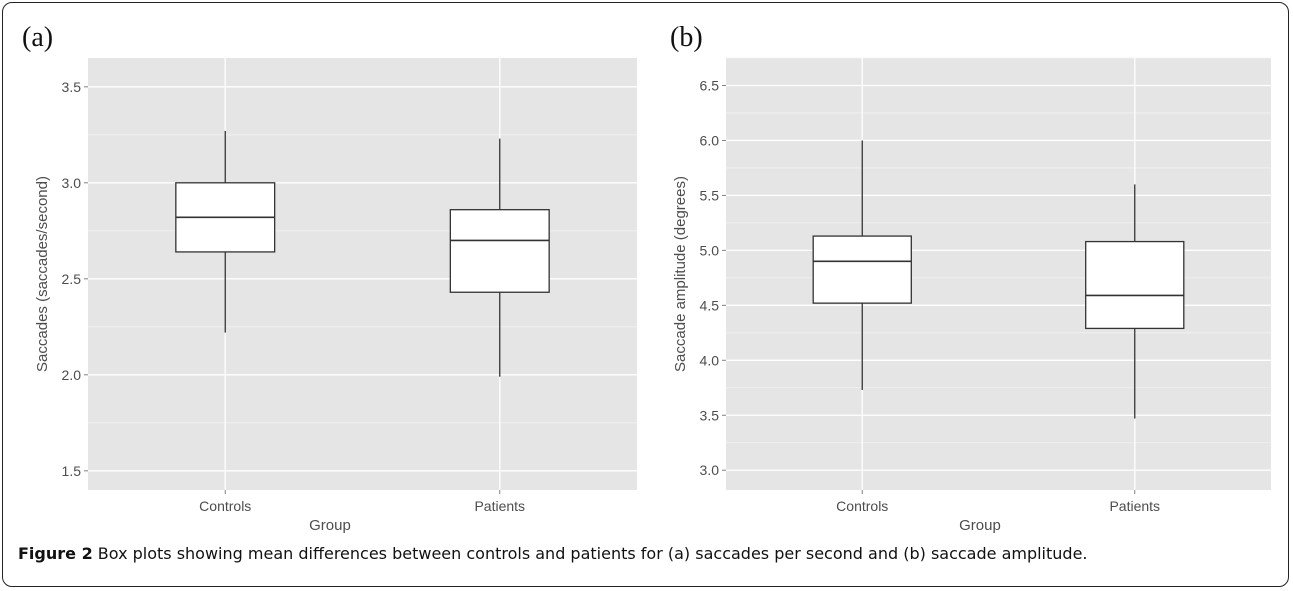  Describe the element at coordinates (710, 85) in the screenshot. I see `y-tick-label: 6.5` at that location.